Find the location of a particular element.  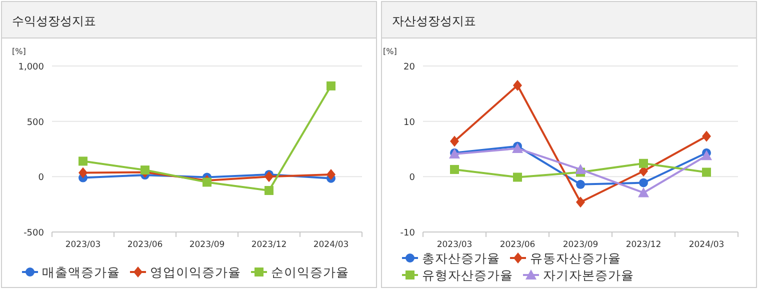

chart-title: 수익성장성지표 is located at coordinates (54, 21).